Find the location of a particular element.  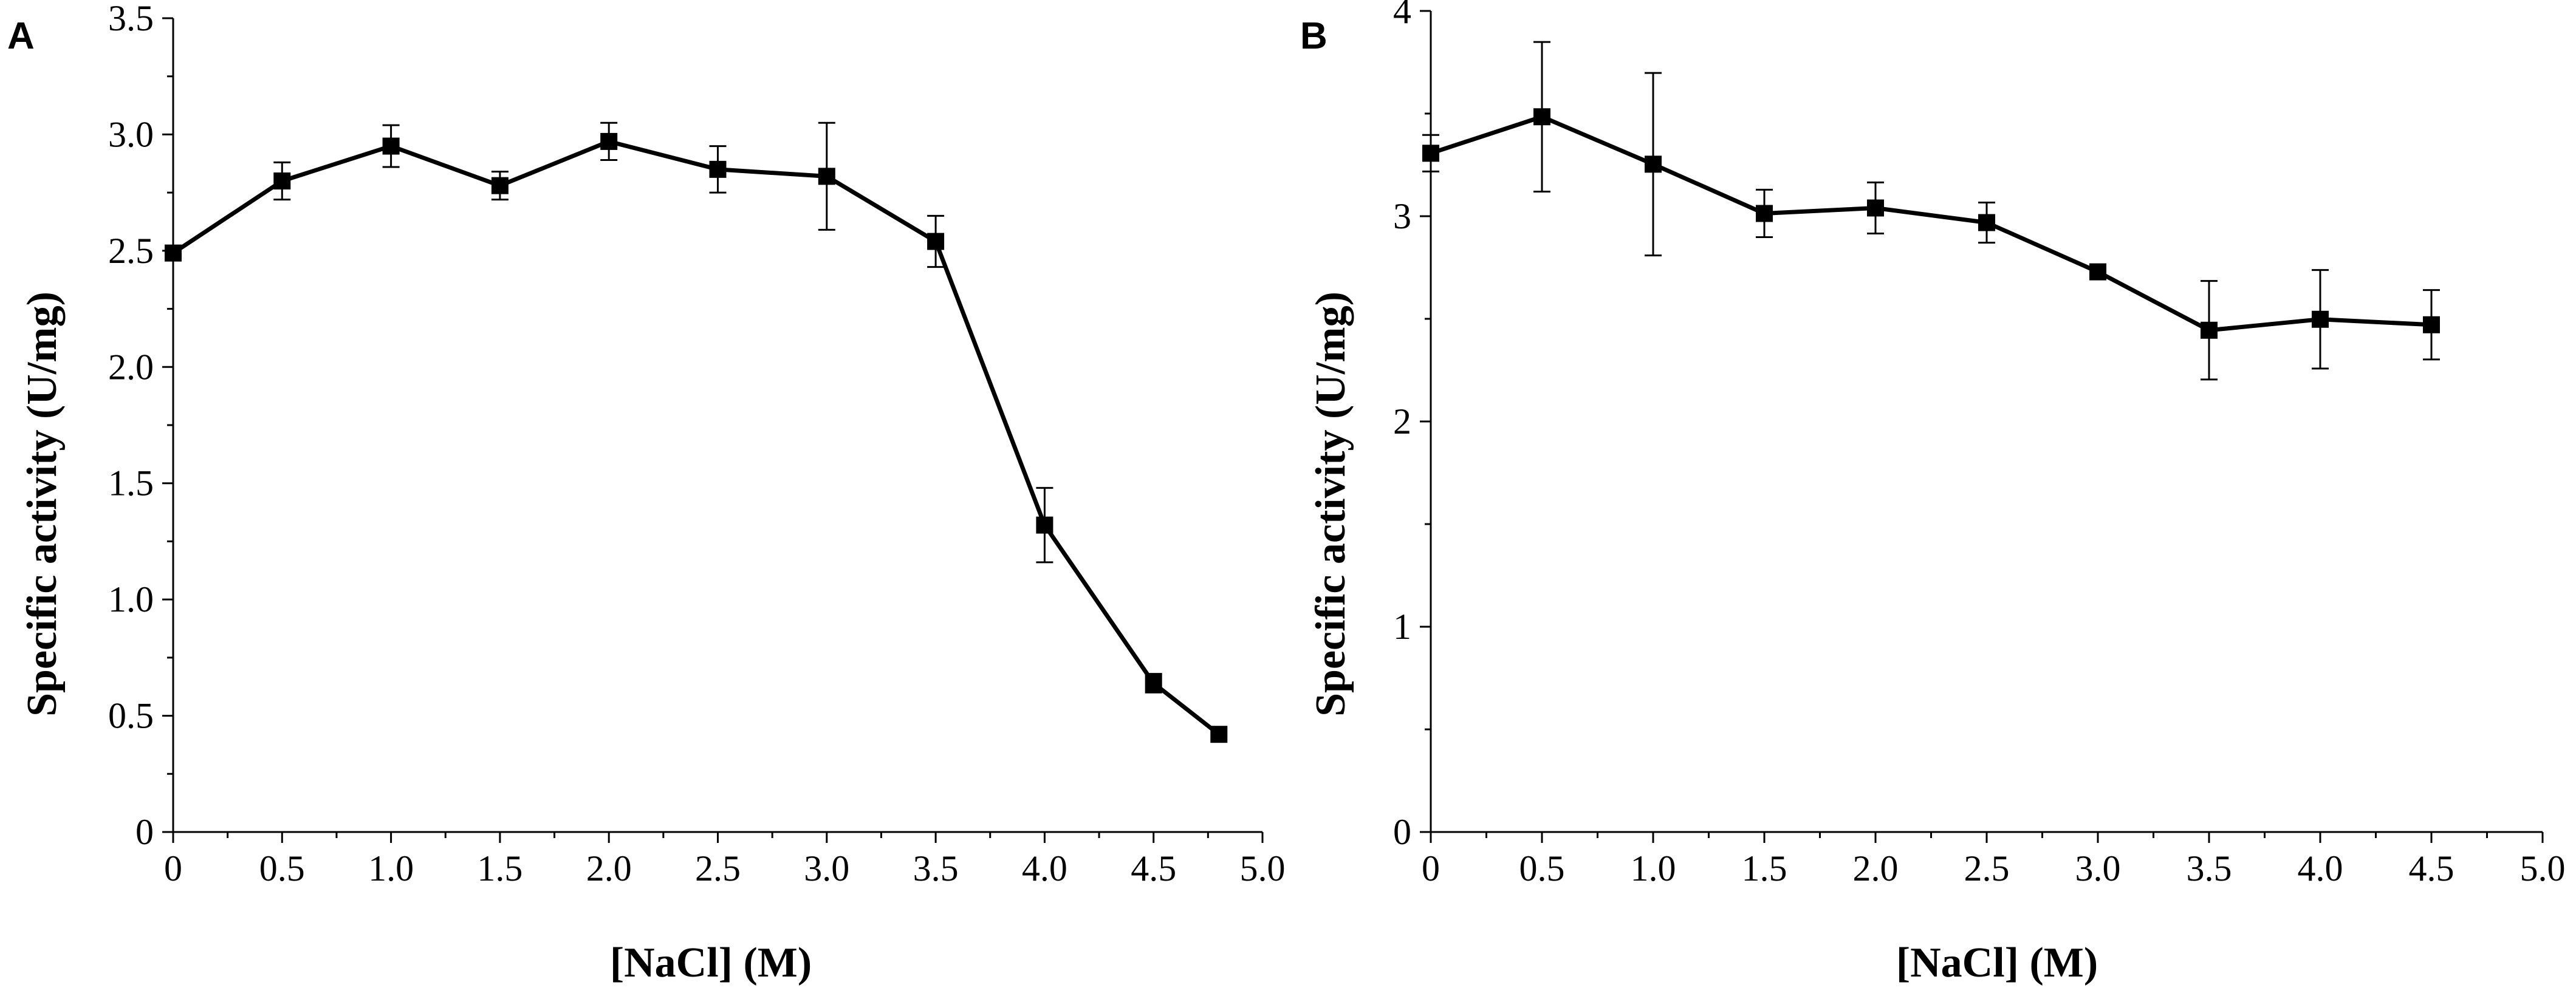

panel-letter-b: B is located at coordinates (1313, 36).